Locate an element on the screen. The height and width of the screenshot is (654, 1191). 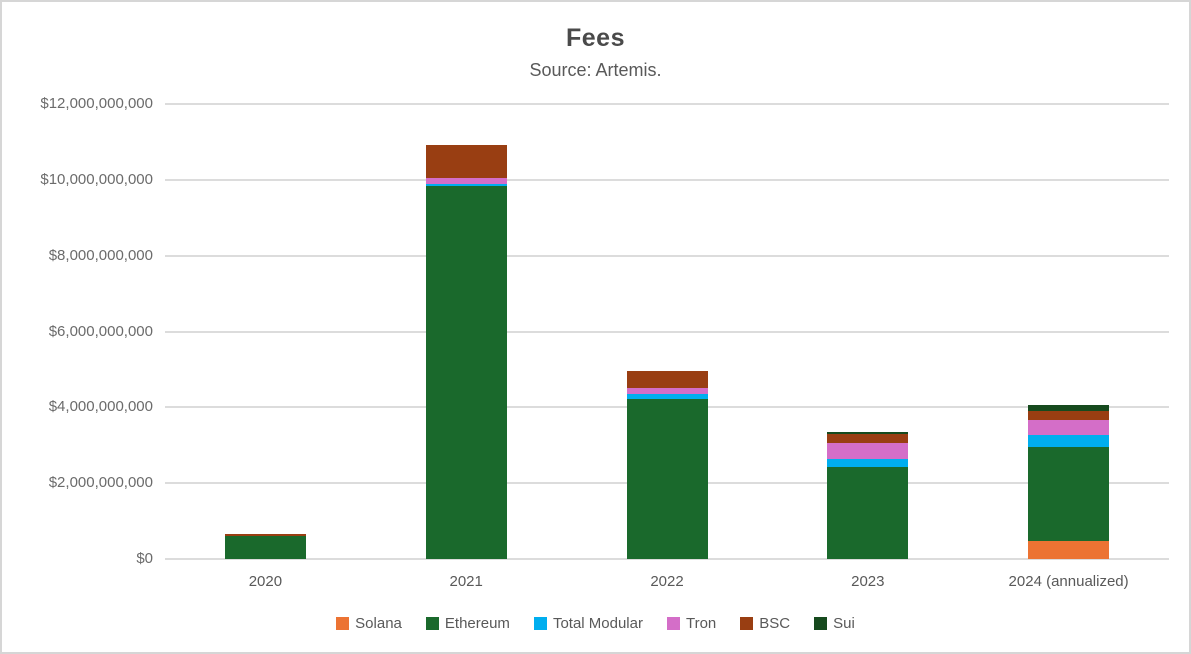
legend-label-total-modular: Total Modular is located at coordinates (597, 623).